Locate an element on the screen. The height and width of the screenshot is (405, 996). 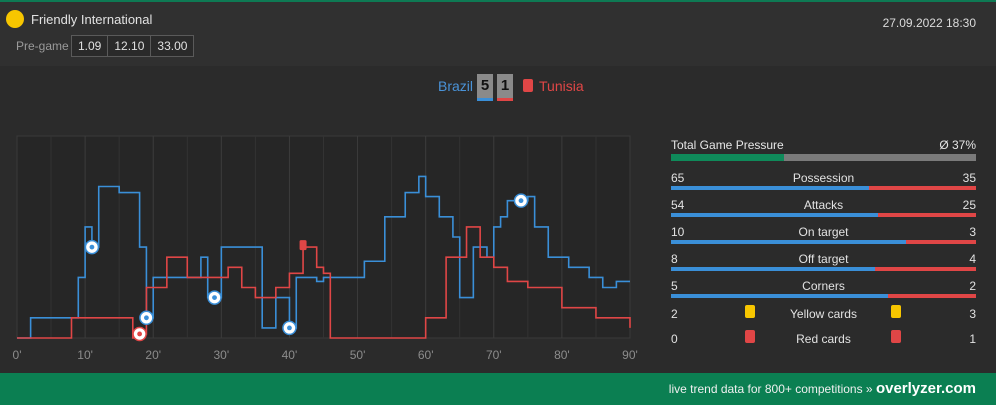
stat-row: 65 Possession 35 is located at coordinates (823, 182).